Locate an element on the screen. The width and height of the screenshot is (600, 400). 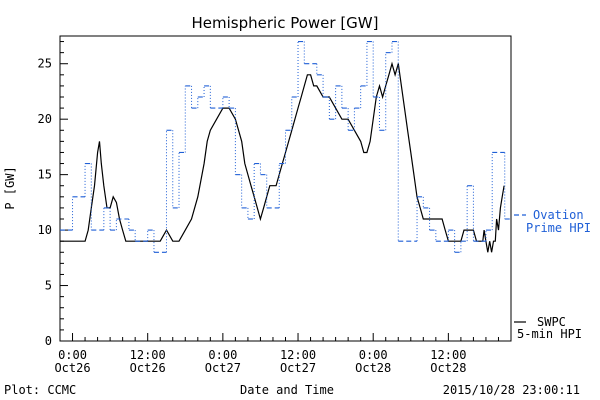
y-axis: 0 5 10 15 20 25 is located at coordinates (53, 194).